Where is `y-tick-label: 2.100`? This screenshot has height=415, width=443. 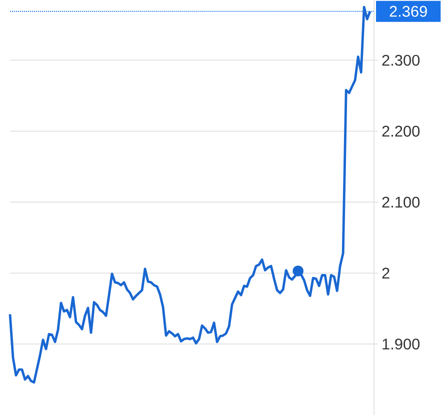 y-tick-label: 2.100 is located at coordinates (401, 202).